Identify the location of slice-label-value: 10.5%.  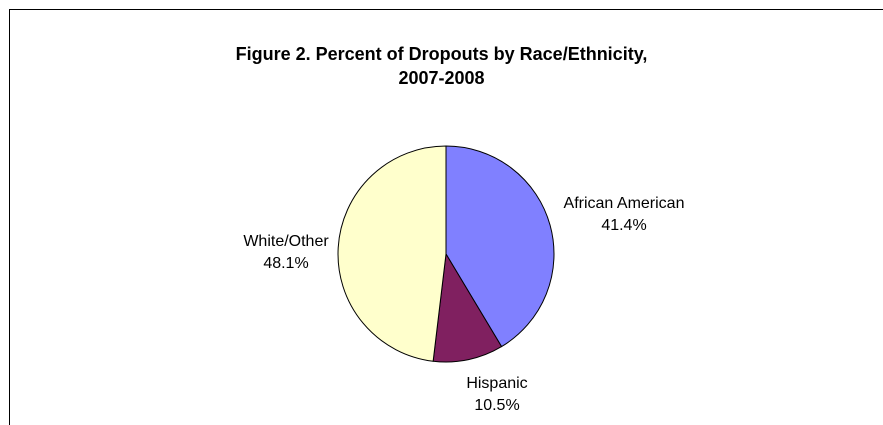
(496, 405).